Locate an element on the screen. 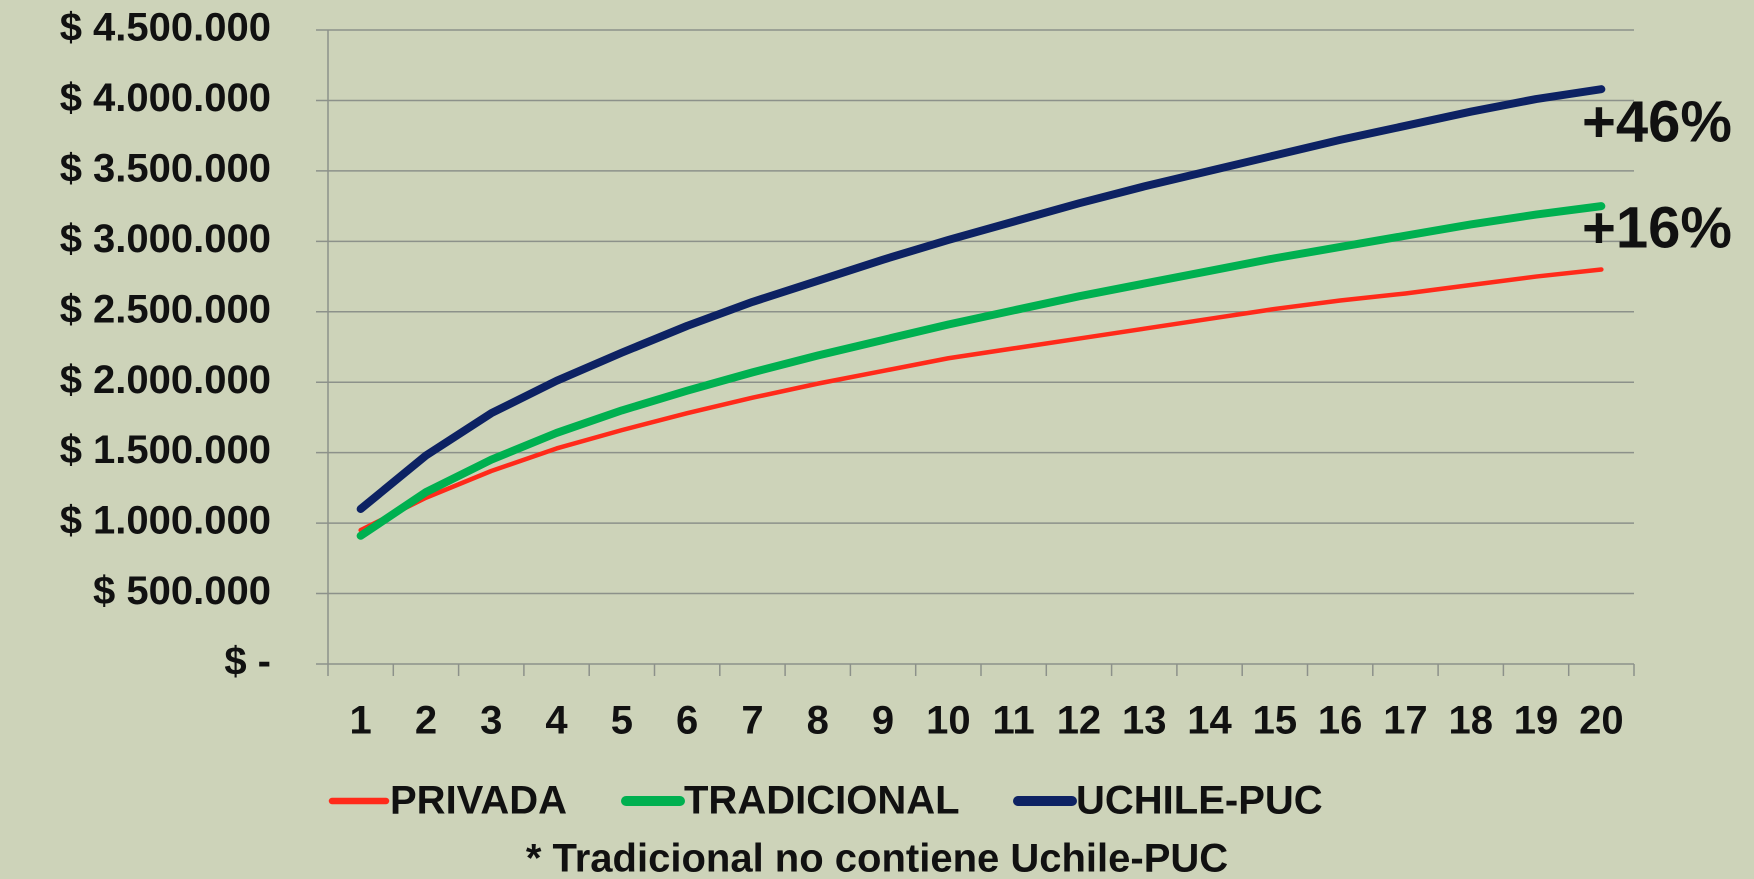 Image resolution: width=1754 pixels, height=879 pixels. x-tick-label: 9 is located at coordinates (883, 721).